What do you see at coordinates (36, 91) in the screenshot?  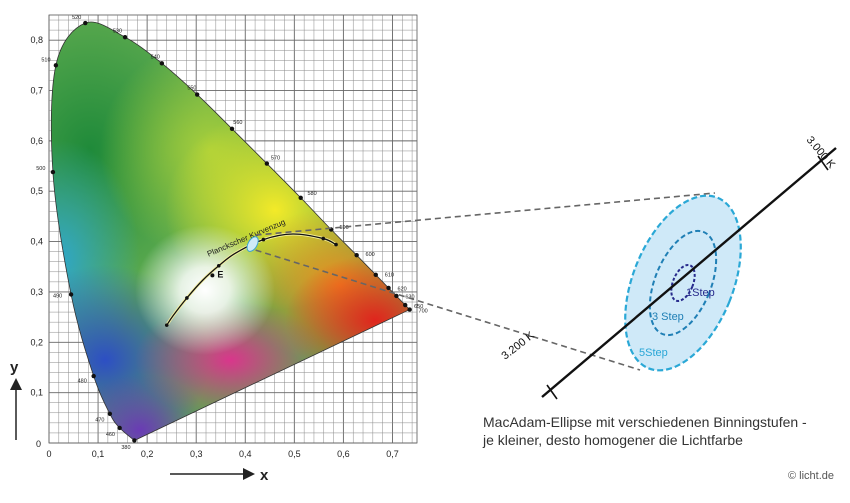 I see `y-tick-label: 0,7` at bounding box center [36, 91].